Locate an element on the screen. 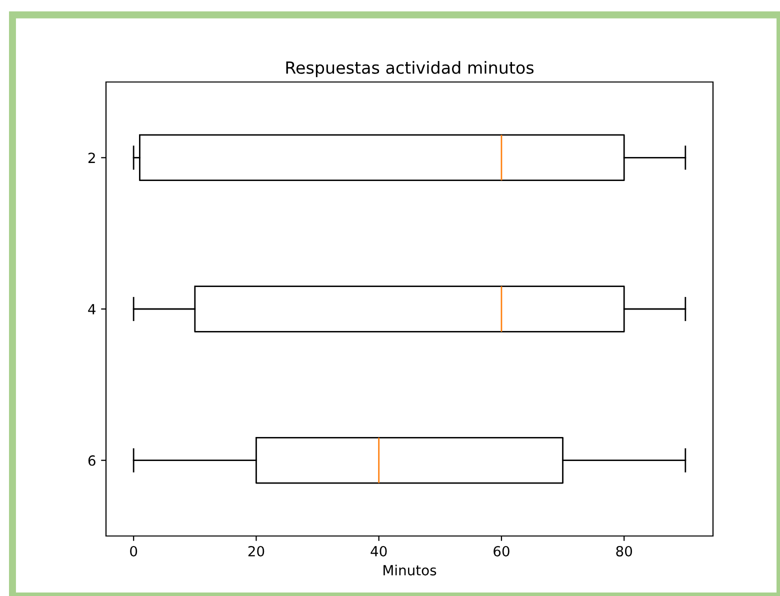 The width and height of the screenshot is (780, 596). chart-title: Respuestas actividad minutos is located at coordinates (410, 69).